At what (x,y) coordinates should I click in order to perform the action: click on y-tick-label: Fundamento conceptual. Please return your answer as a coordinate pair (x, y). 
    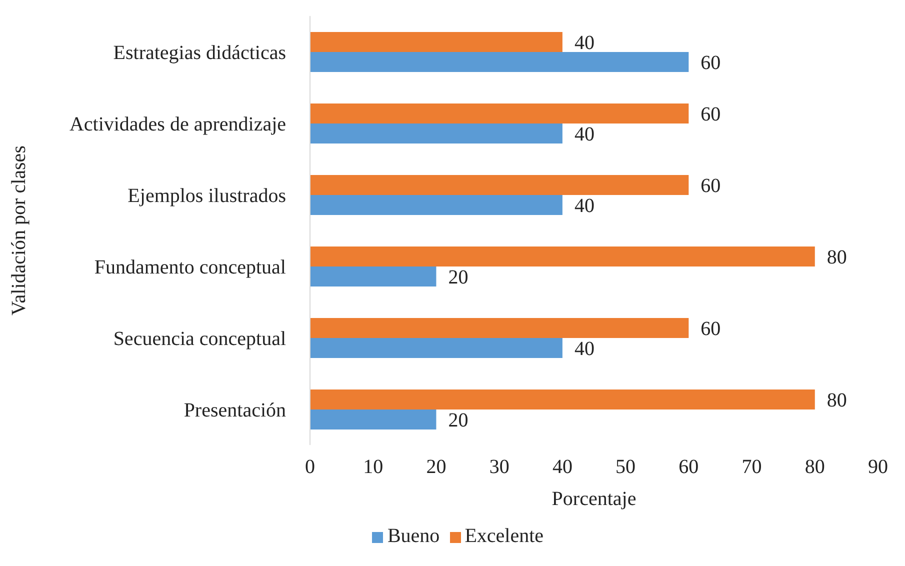
    Looking at the image, I should click on (190, 267).